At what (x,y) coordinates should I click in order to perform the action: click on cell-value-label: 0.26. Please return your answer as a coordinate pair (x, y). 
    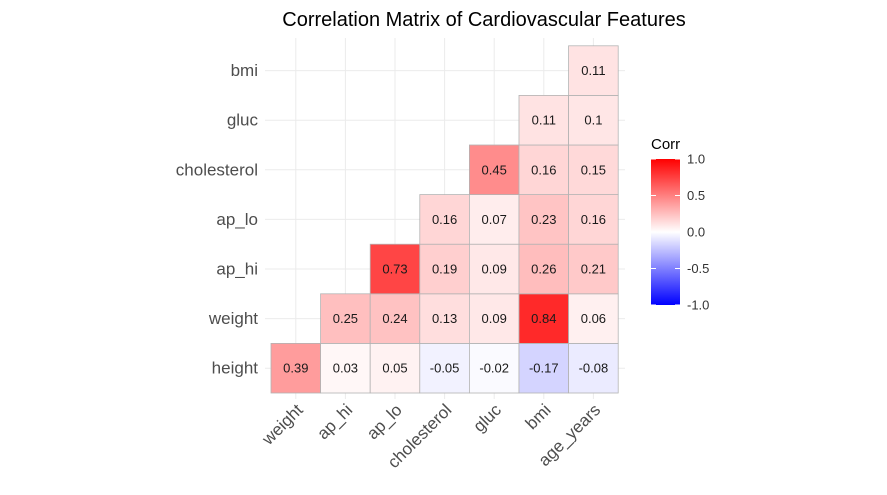
    Looking at the image, I should click on (543, 269).